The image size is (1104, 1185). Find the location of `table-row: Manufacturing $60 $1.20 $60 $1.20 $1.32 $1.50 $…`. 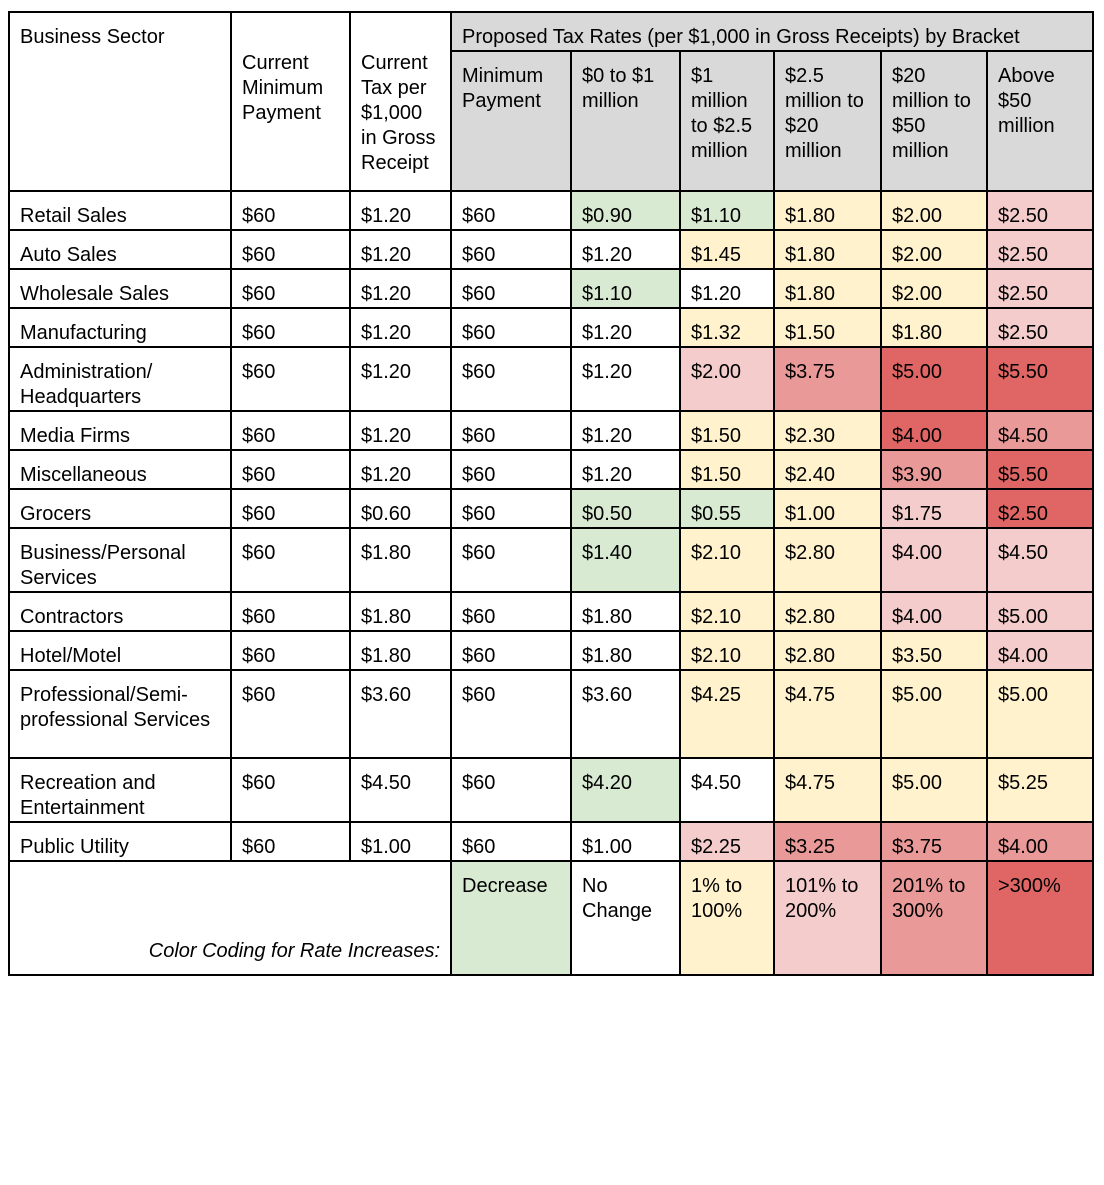

table-row: Manufacturing $60 $1.20 $60 $1.20 $1.32 $1.50 $… is located at coordinates (551, 327).